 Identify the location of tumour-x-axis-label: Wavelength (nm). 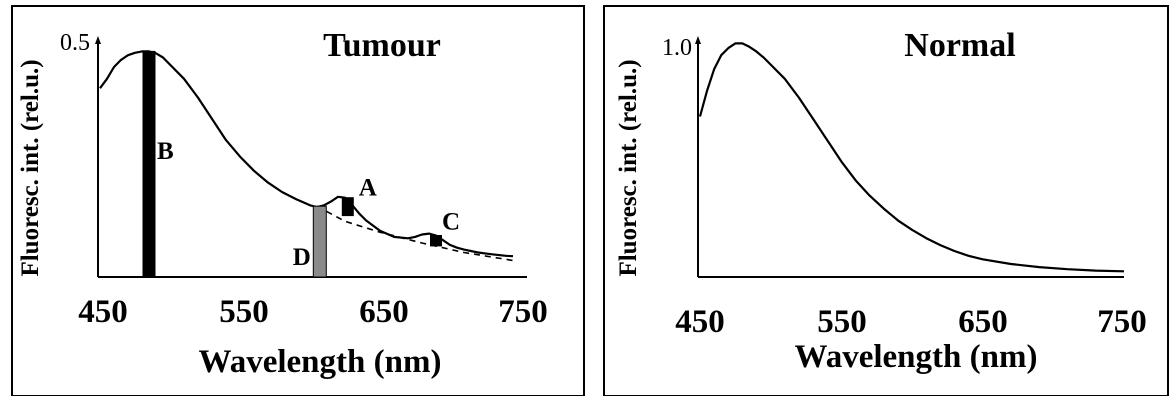
(320, 362).